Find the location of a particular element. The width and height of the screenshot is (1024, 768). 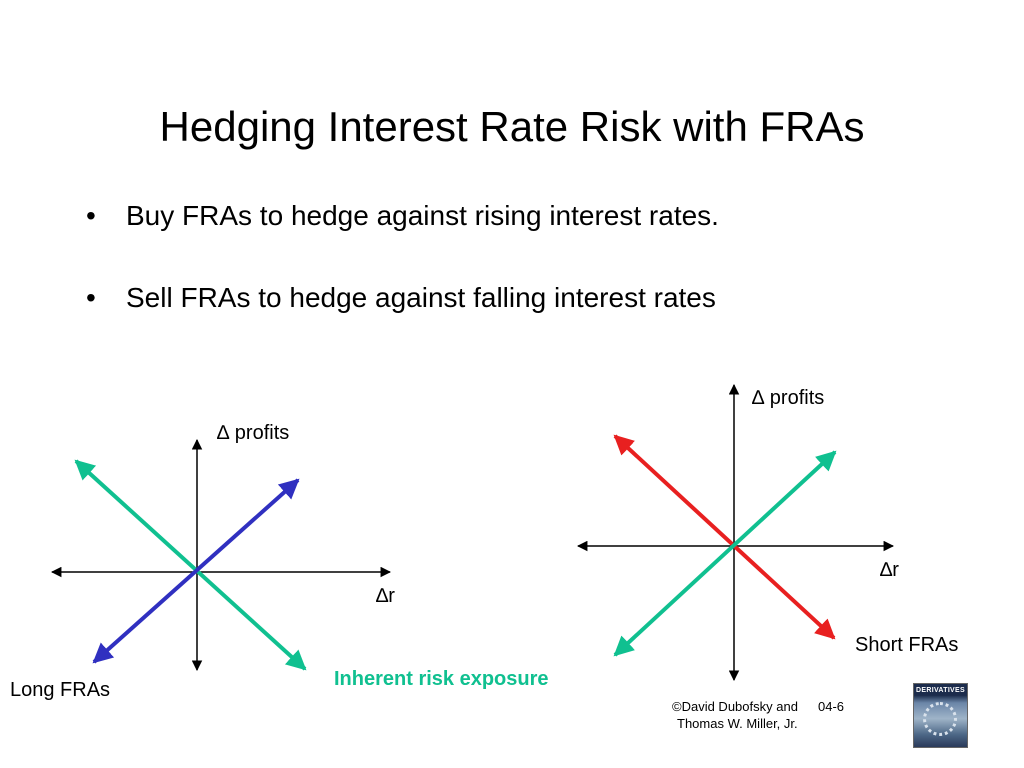

short-fras-label: Short FRAs is located at coordinates (907, 645).